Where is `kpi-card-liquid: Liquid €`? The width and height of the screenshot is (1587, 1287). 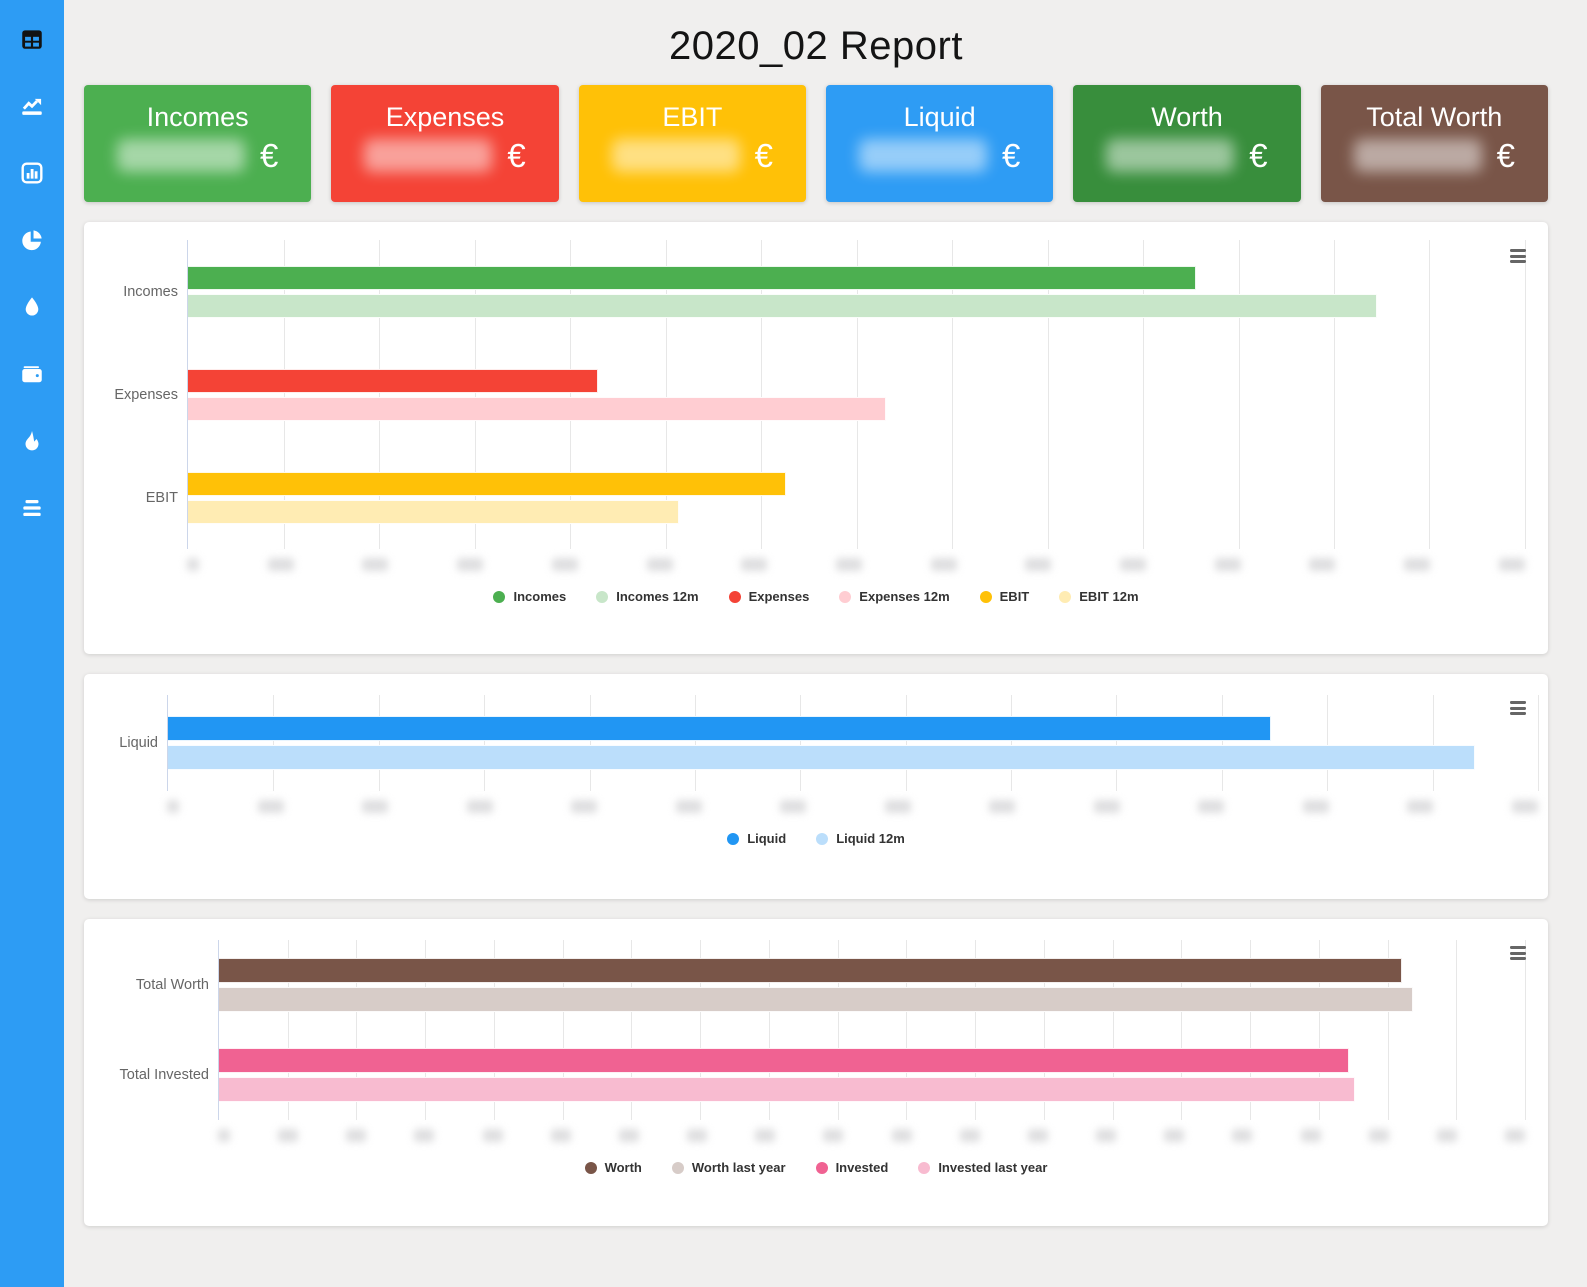
kpi-card-liquid: Liquid € is located at coordinates (939, 143).